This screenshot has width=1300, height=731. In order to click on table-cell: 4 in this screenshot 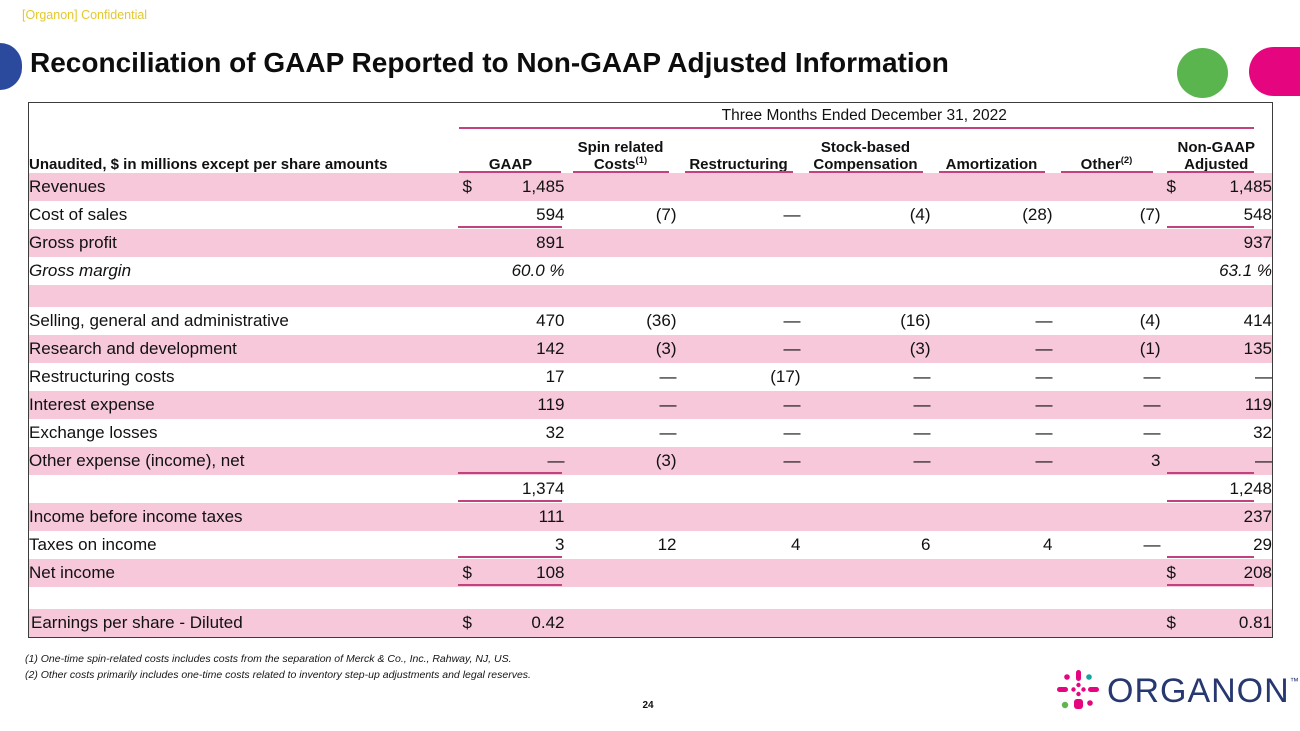, I will do `click(1048, 544)`.